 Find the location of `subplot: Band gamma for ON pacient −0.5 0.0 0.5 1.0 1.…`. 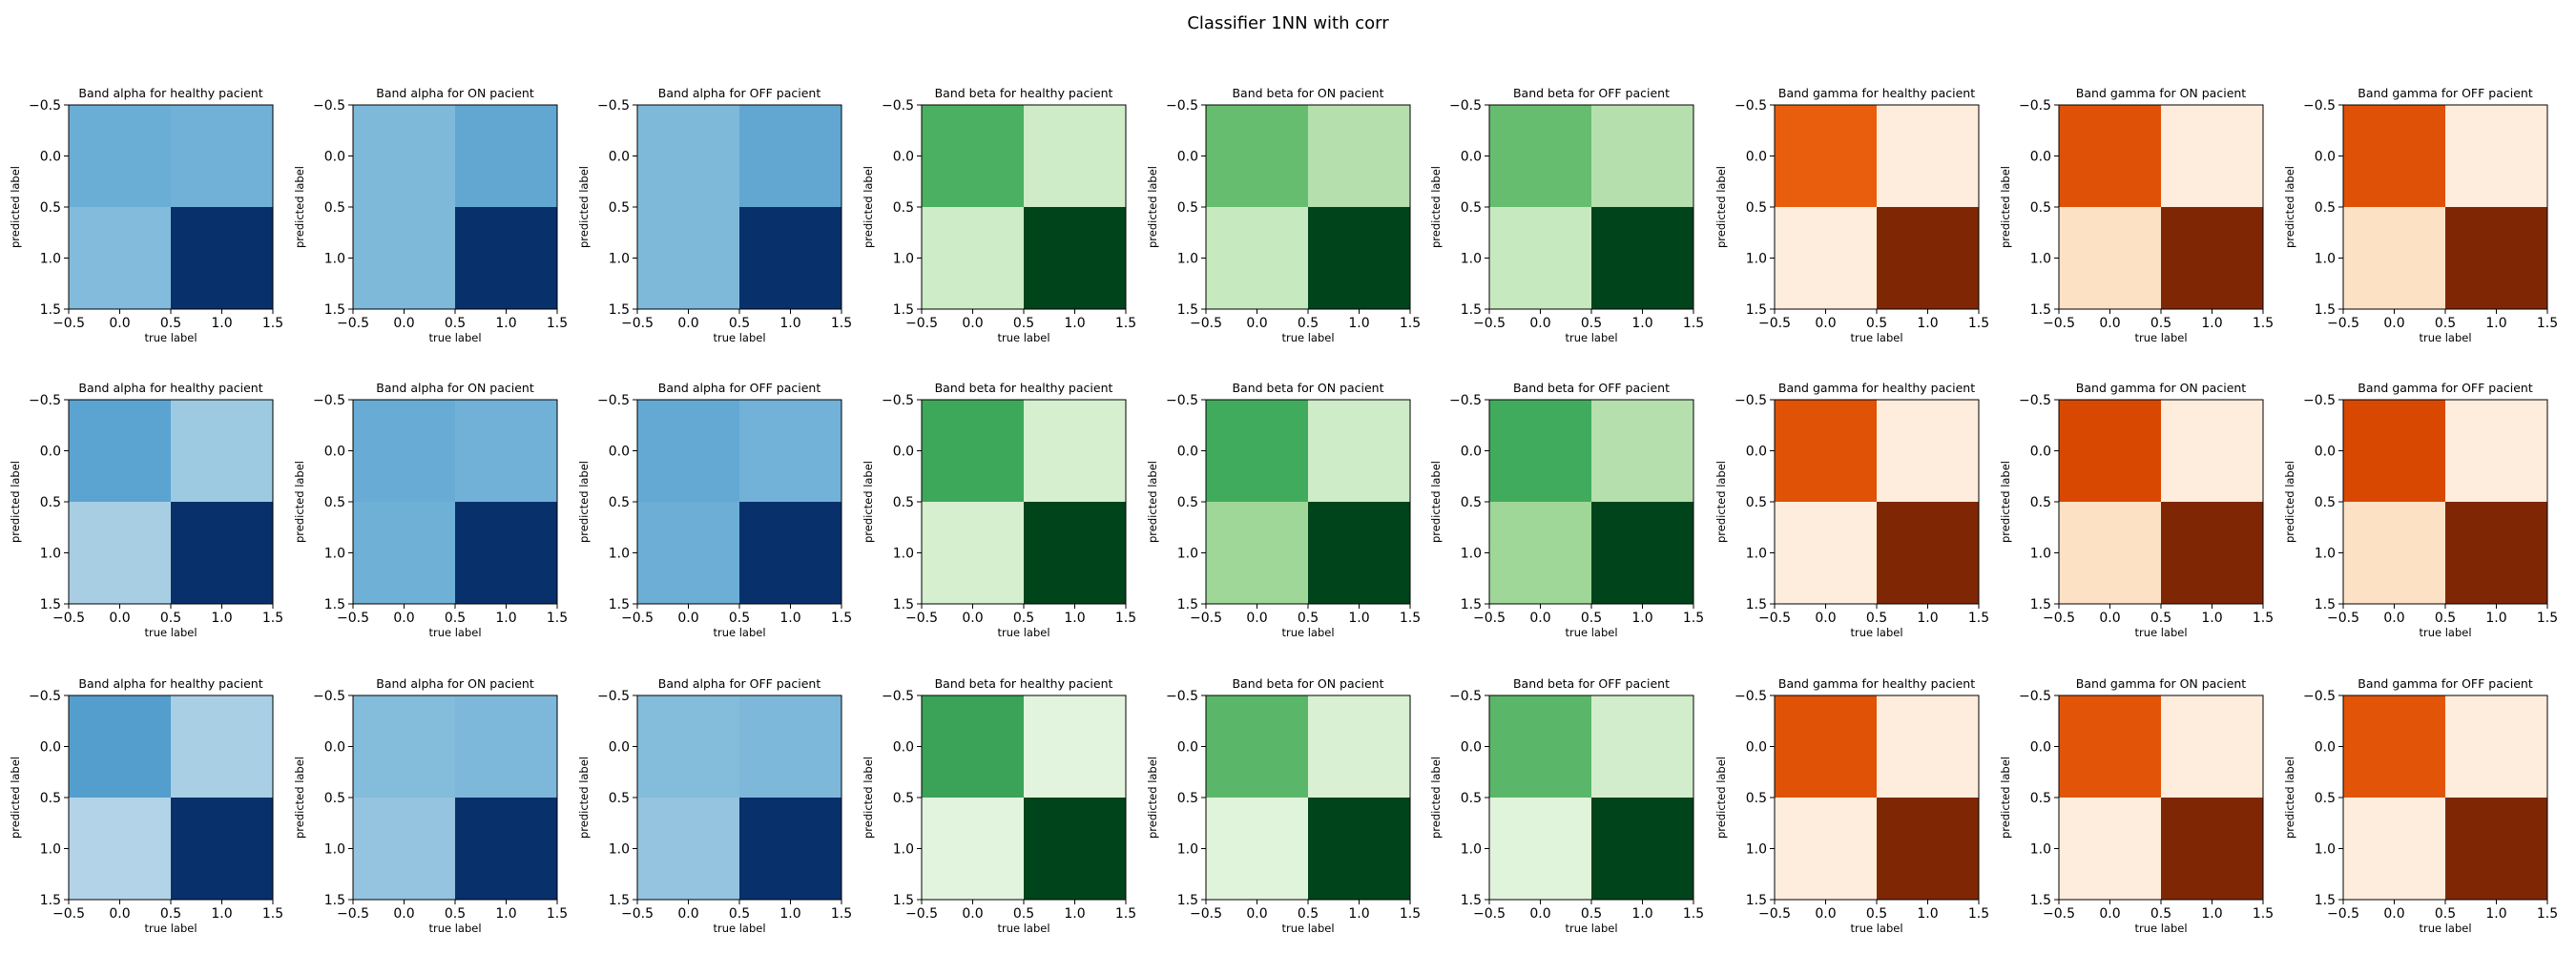

subplot: Band gamma for ON pacient −0.5 0.0 0.5 1.0 1.… is located at coordinates (2136, 510).